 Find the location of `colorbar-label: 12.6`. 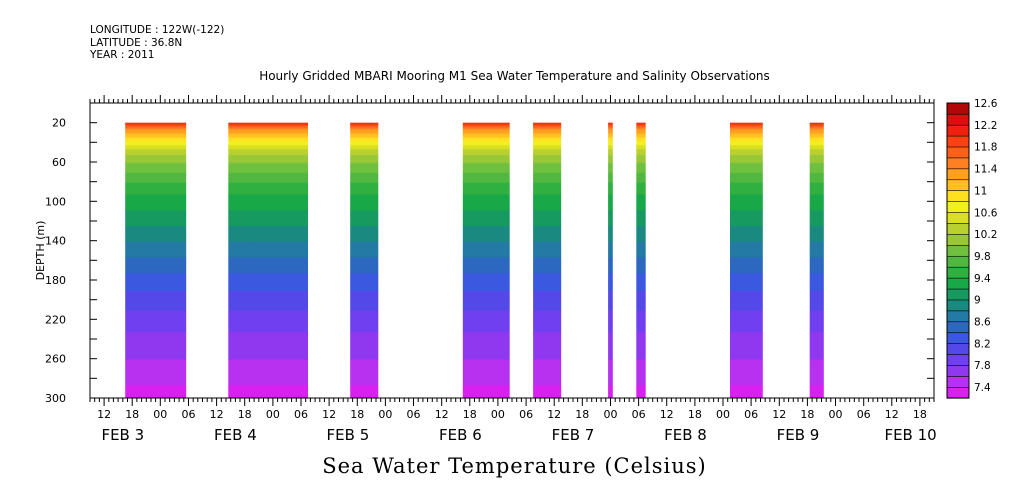

colorbar-label: 12.6 is located at coordinates (986, 104).